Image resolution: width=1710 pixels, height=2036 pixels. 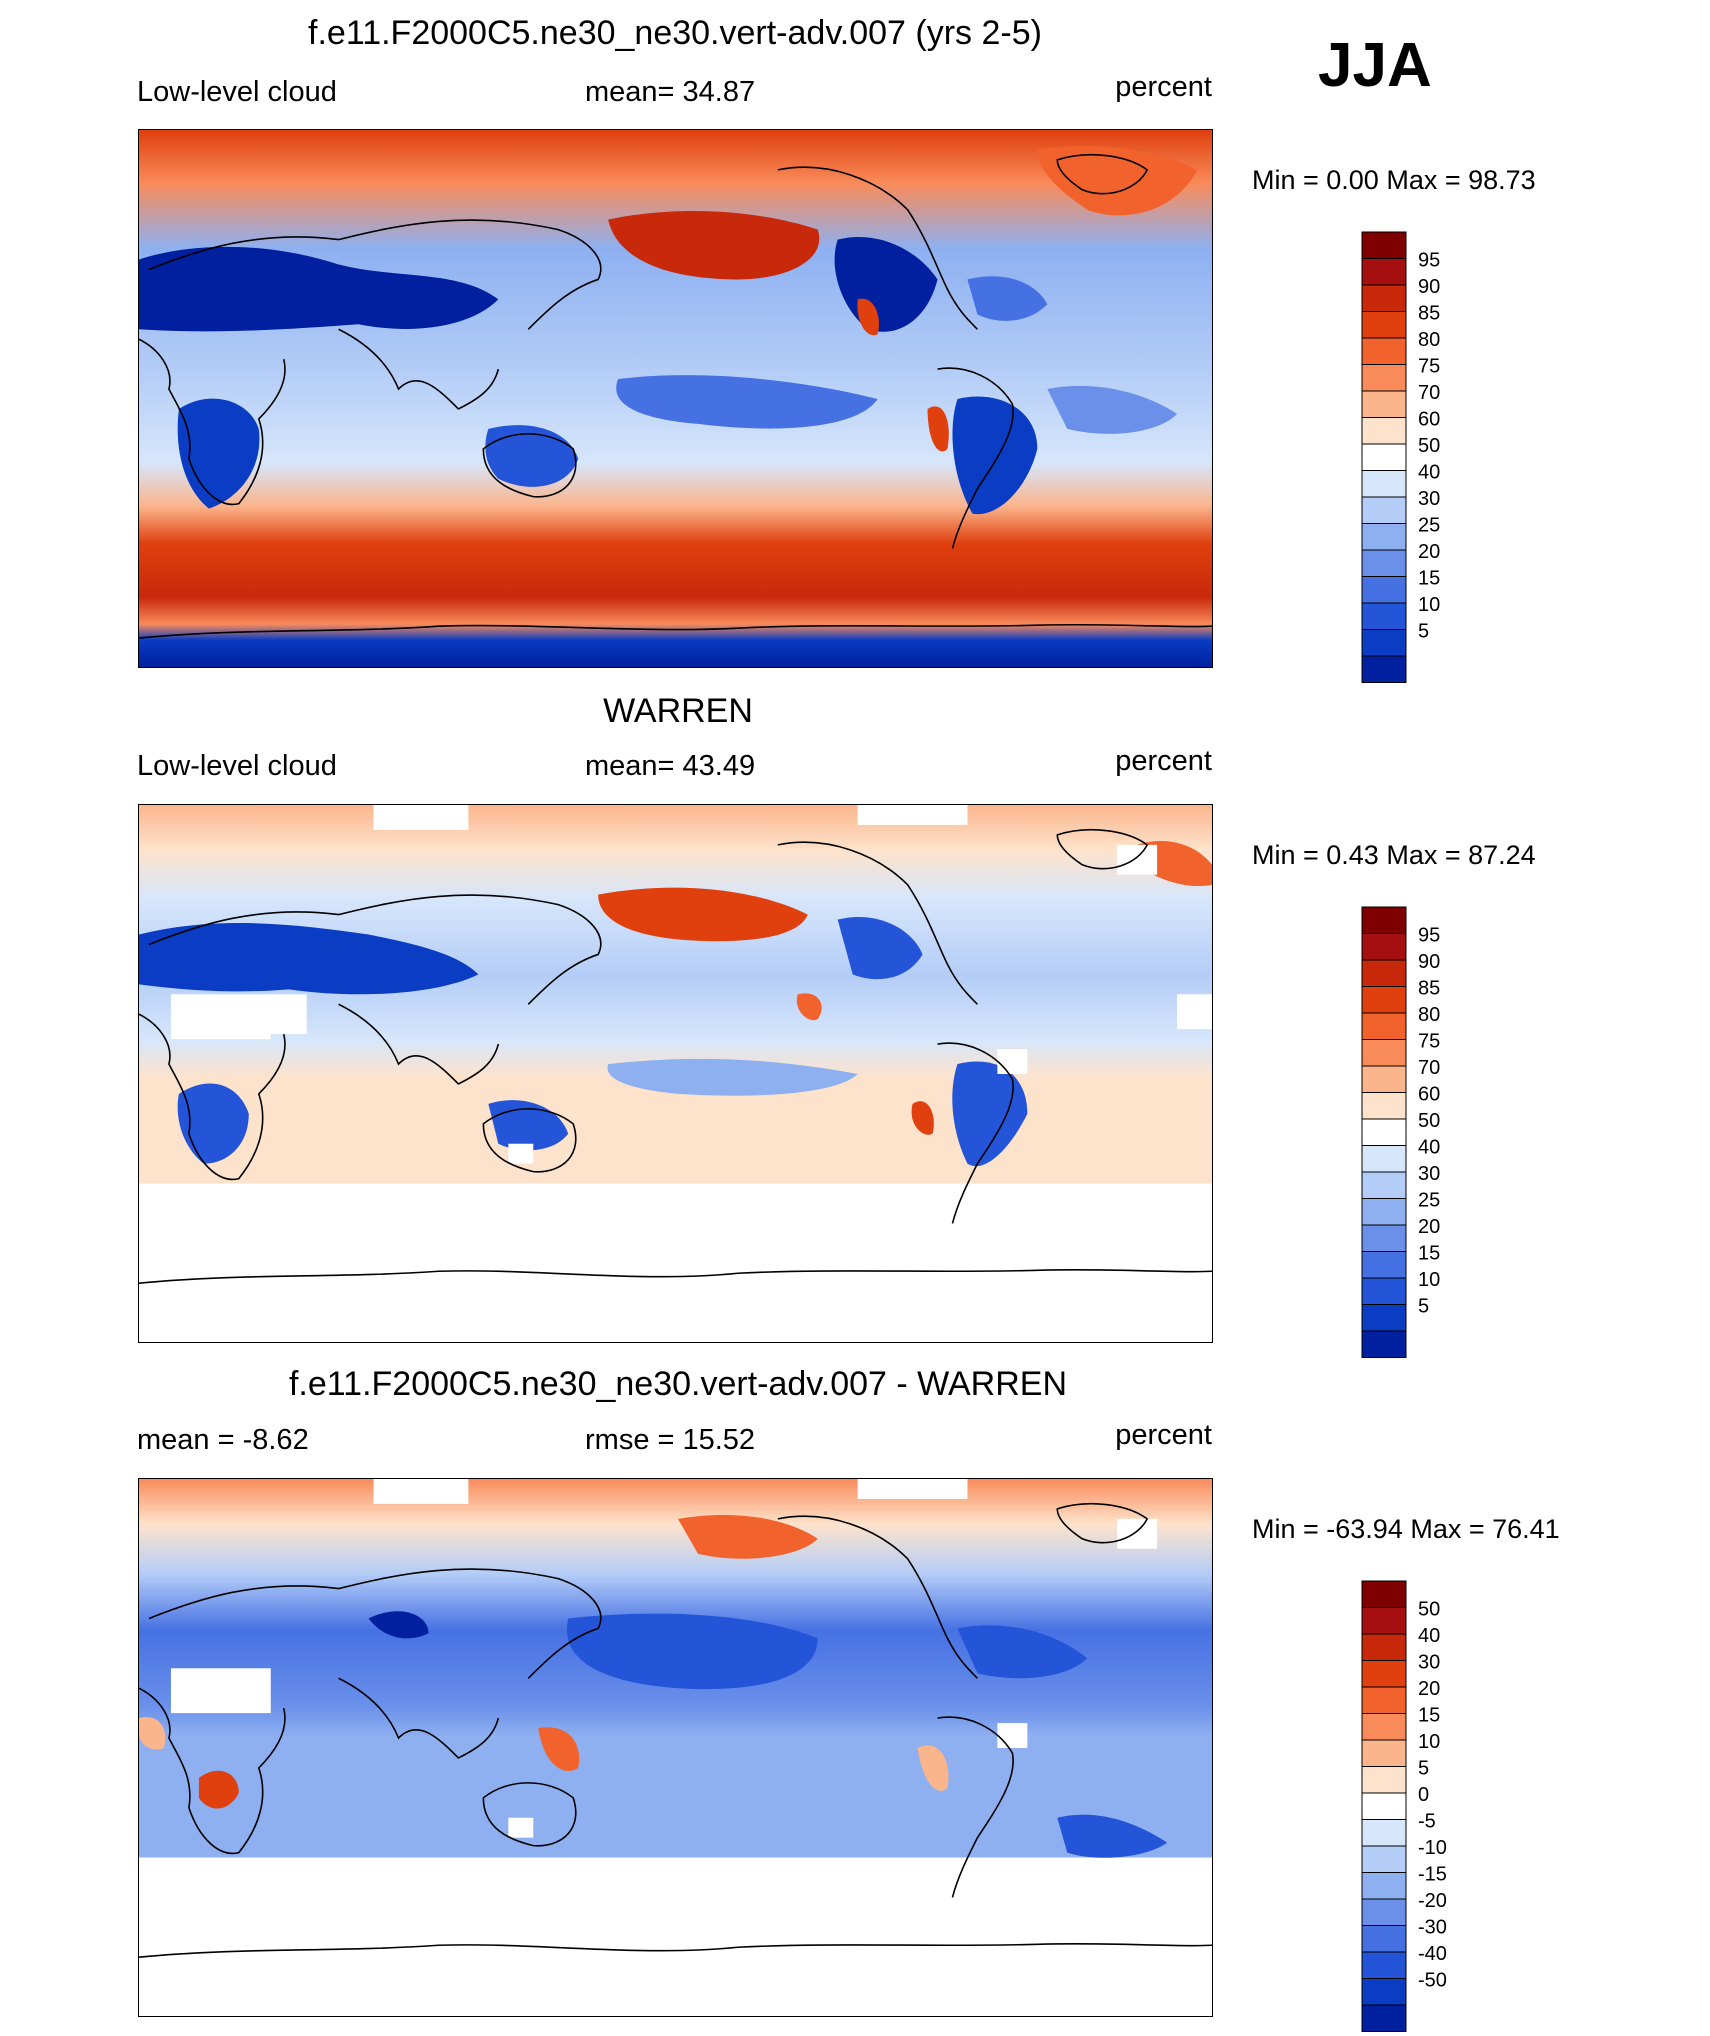 I want to click on panel-mean-label-diff: mean = -8.62, so click(x=223, y=1440).